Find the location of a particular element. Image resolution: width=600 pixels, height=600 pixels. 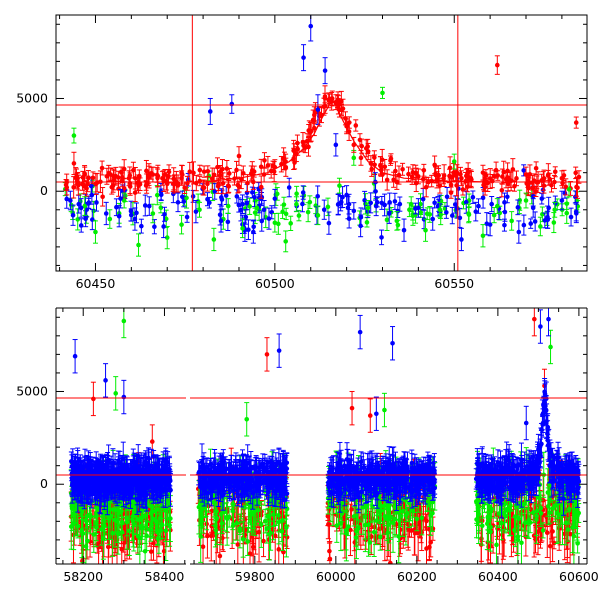

x-tick-label: 60200 is located at coordinates (417, 576).